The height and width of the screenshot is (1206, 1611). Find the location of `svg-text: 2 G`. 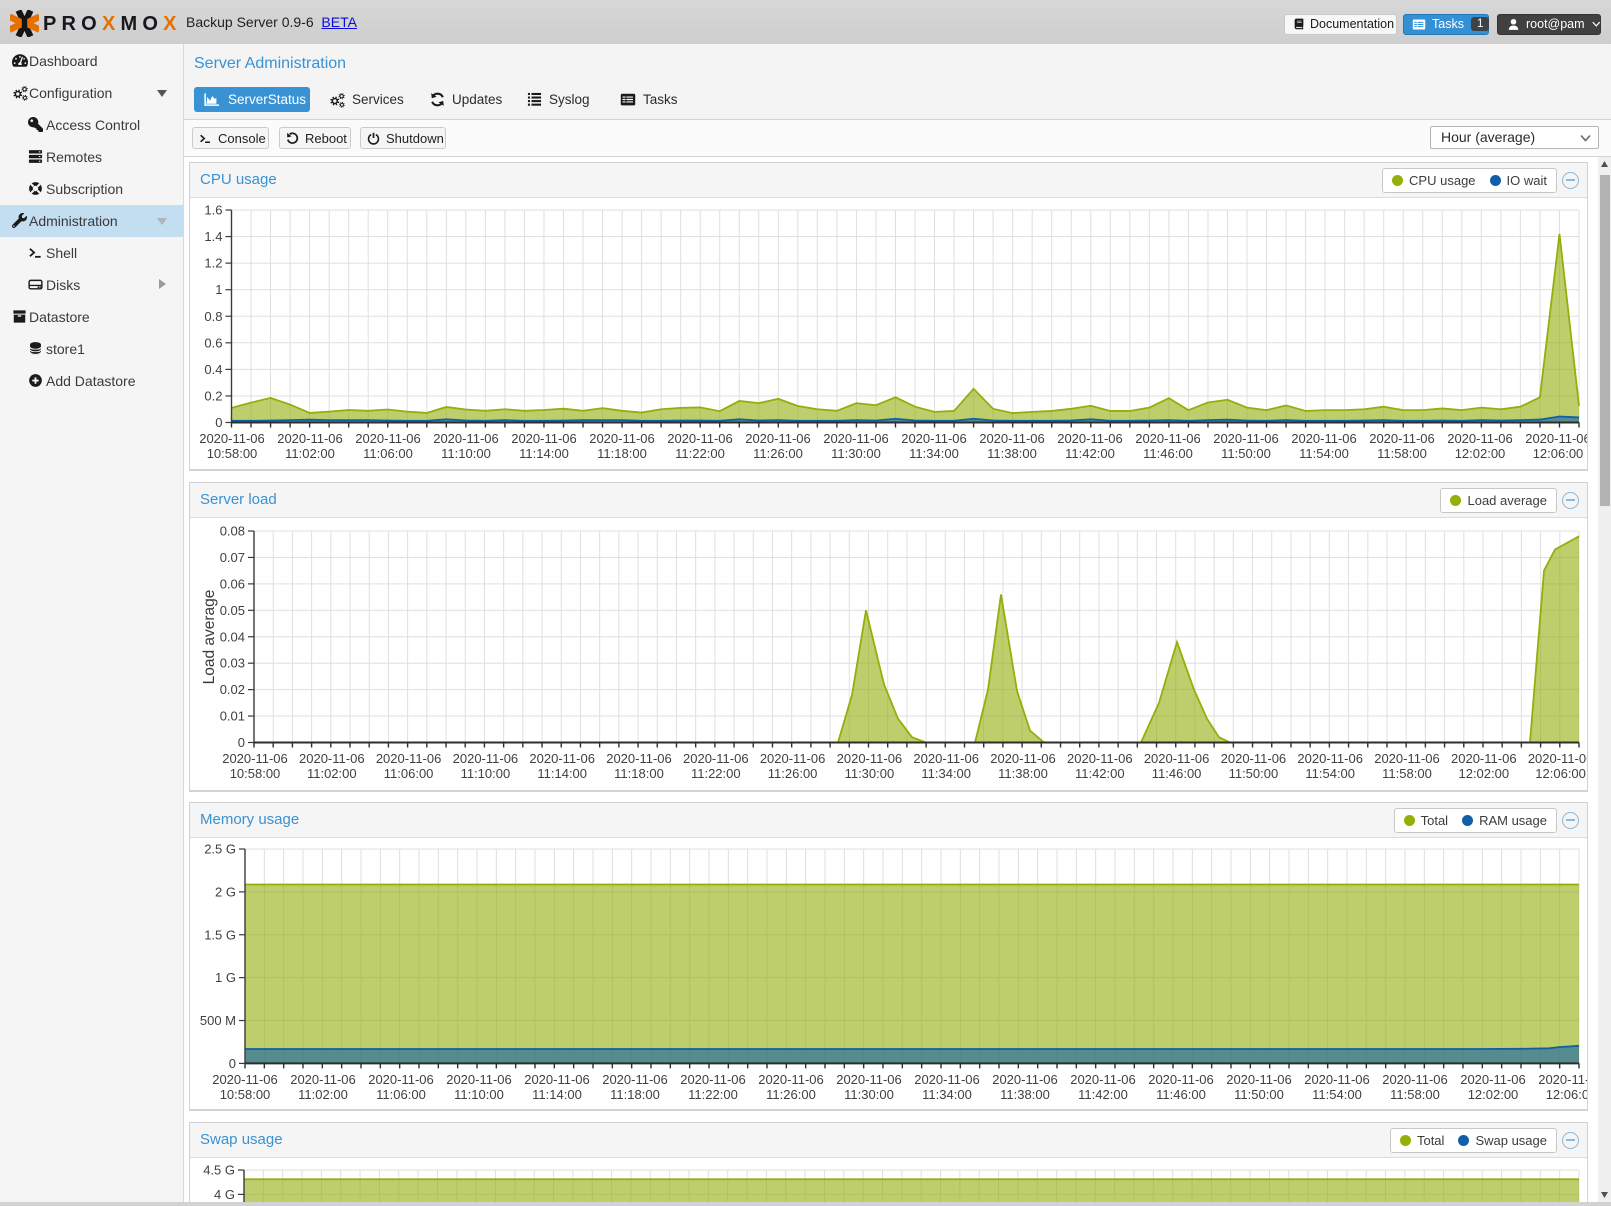

svg-text: 2 G is located at coordinates (225, 891).